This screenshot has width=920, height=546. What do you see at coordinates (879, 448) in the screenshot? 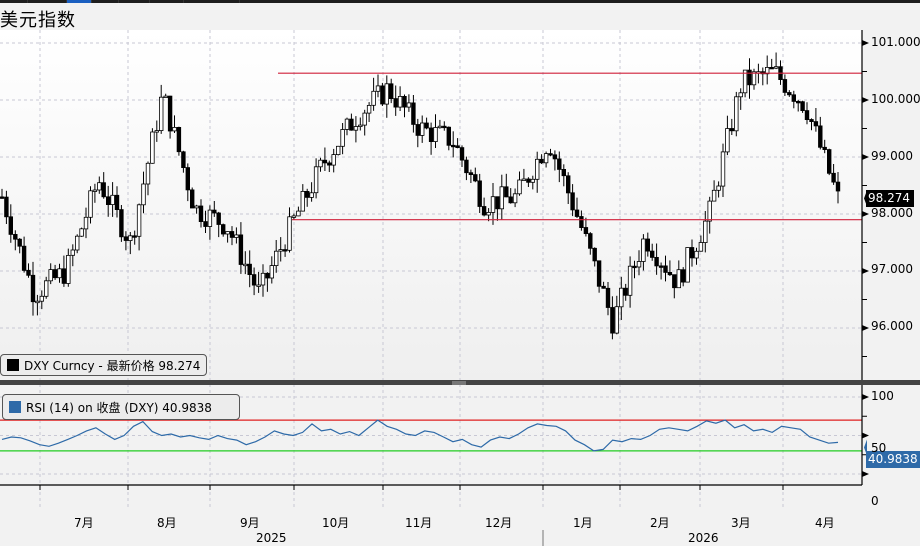
I see `y-tick-label: 50` at bounding box center [879, 448].